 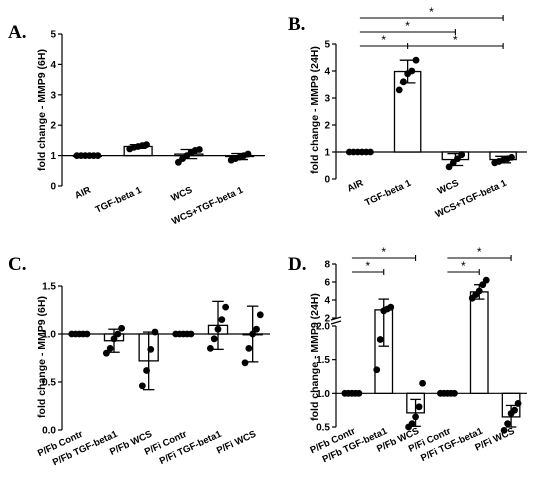 I want to click on panel-letter: B., so click(x=296, y=24).